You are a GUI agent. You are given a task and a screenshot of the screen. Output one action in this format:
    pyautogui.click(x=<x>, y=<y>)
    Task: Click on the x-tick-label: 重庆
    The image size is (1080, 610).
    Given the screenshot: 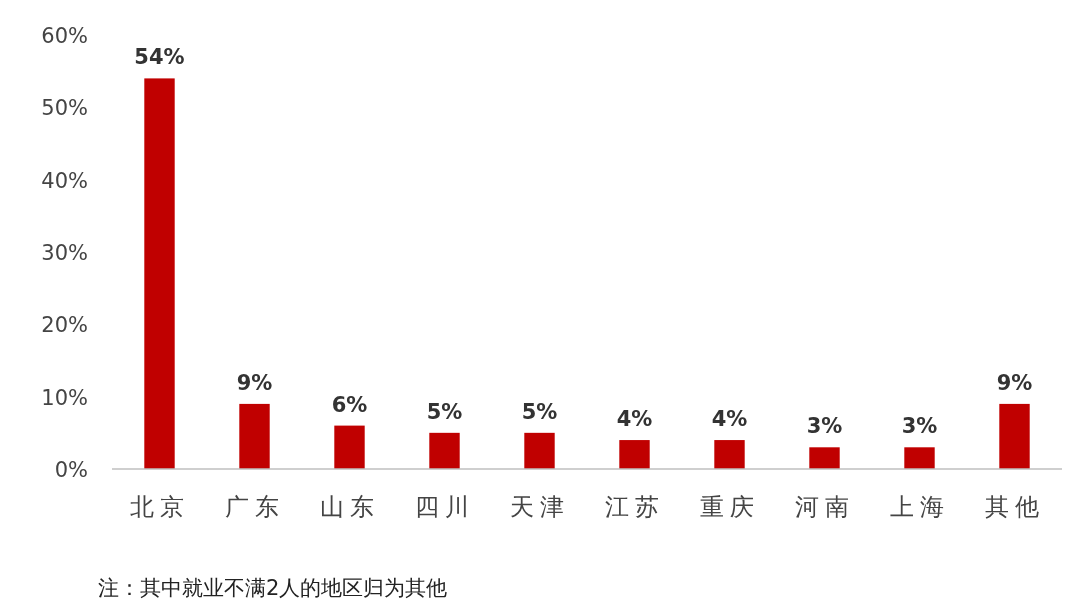 What is the action you would take?
    pyautogui.click(x=729, y=507)
    